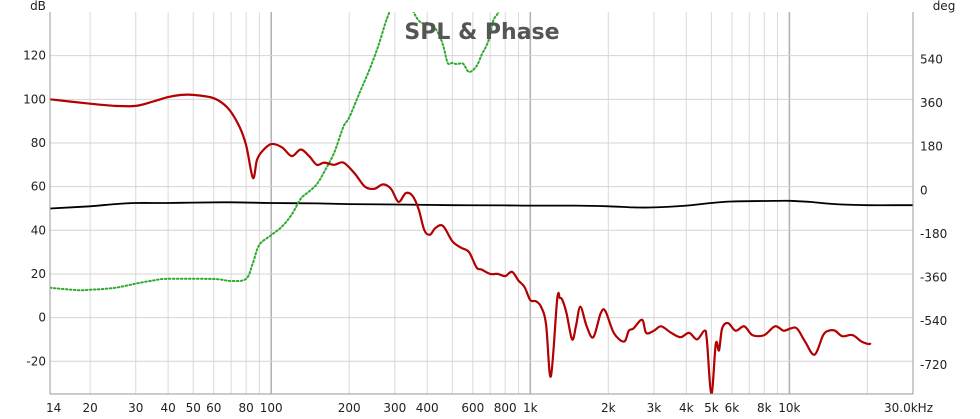  Describe the element at coordinates (711, 408) in the screenshot. I see `x-tick-label: 5k` at that location.